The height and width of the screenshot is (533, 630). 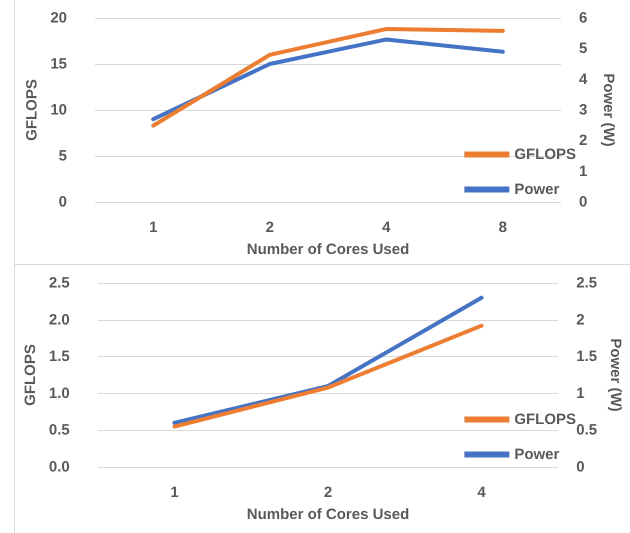 I want to click on line-series, so click(x=328, y=77).